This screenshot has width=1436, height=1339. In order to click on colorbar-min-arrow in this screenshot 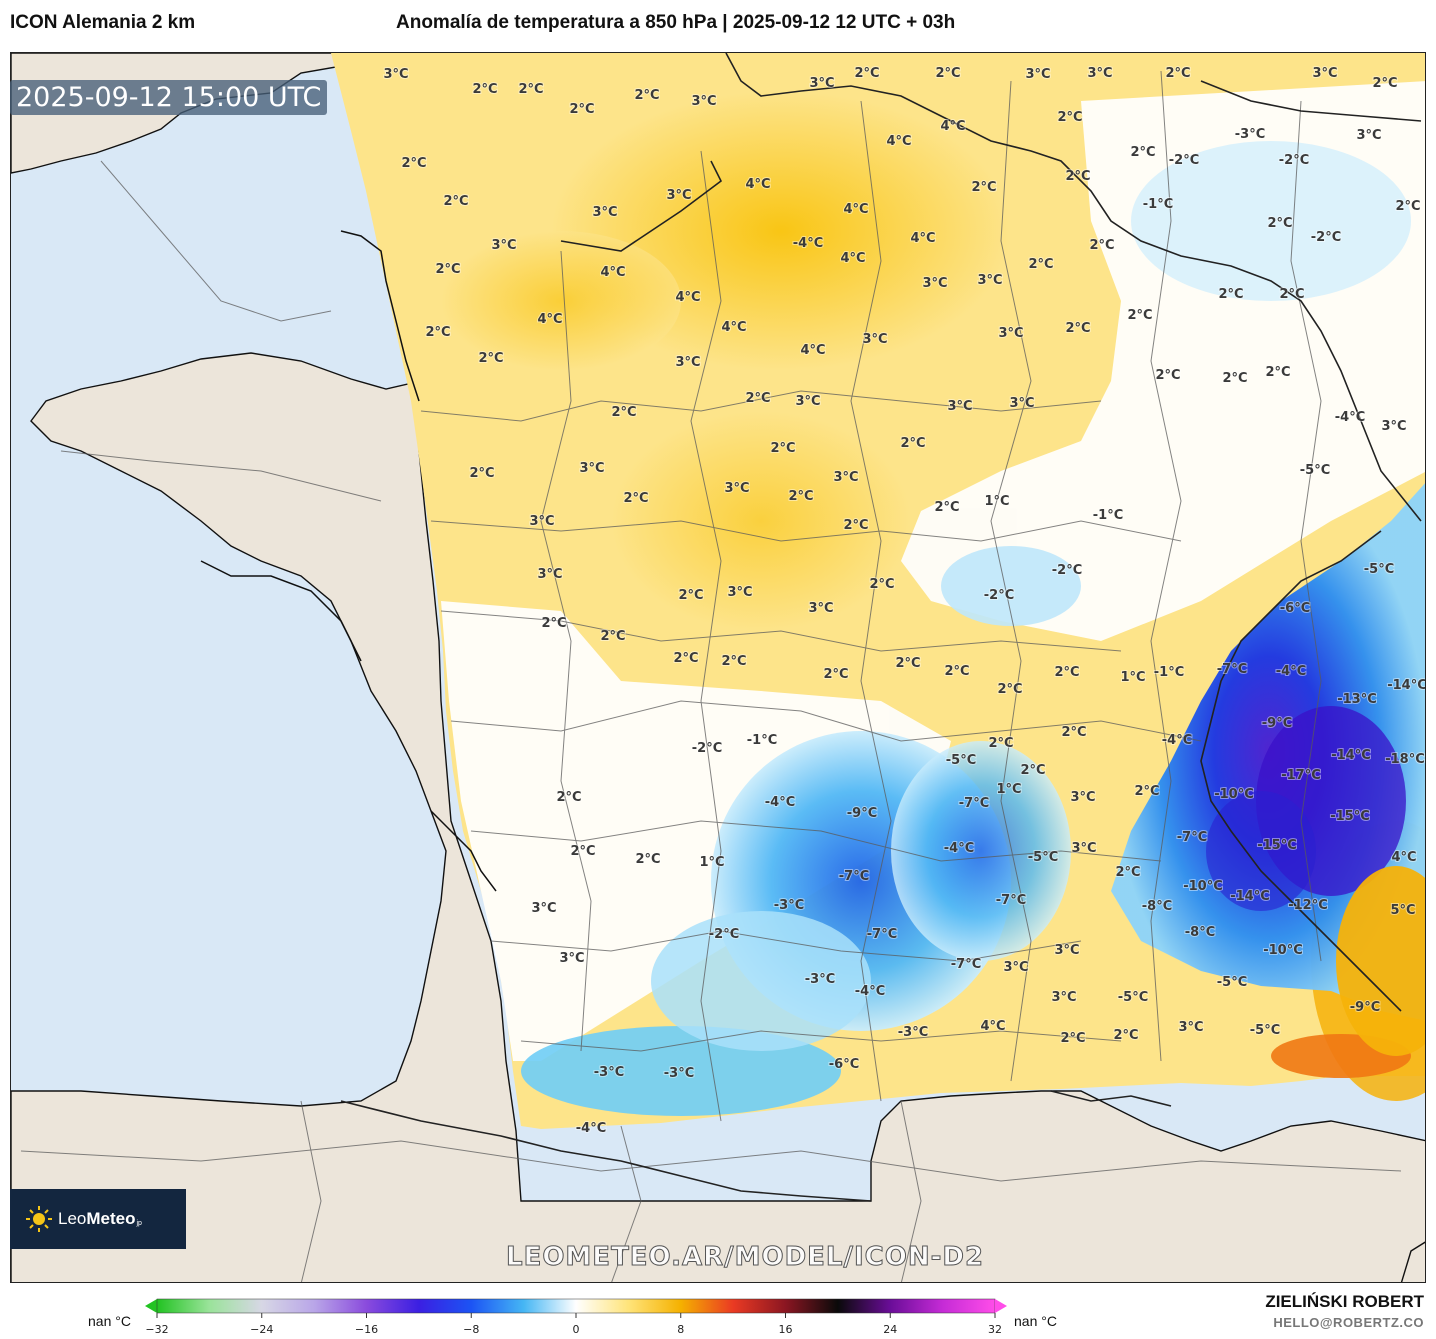, I will do `click(151, 1306)`.